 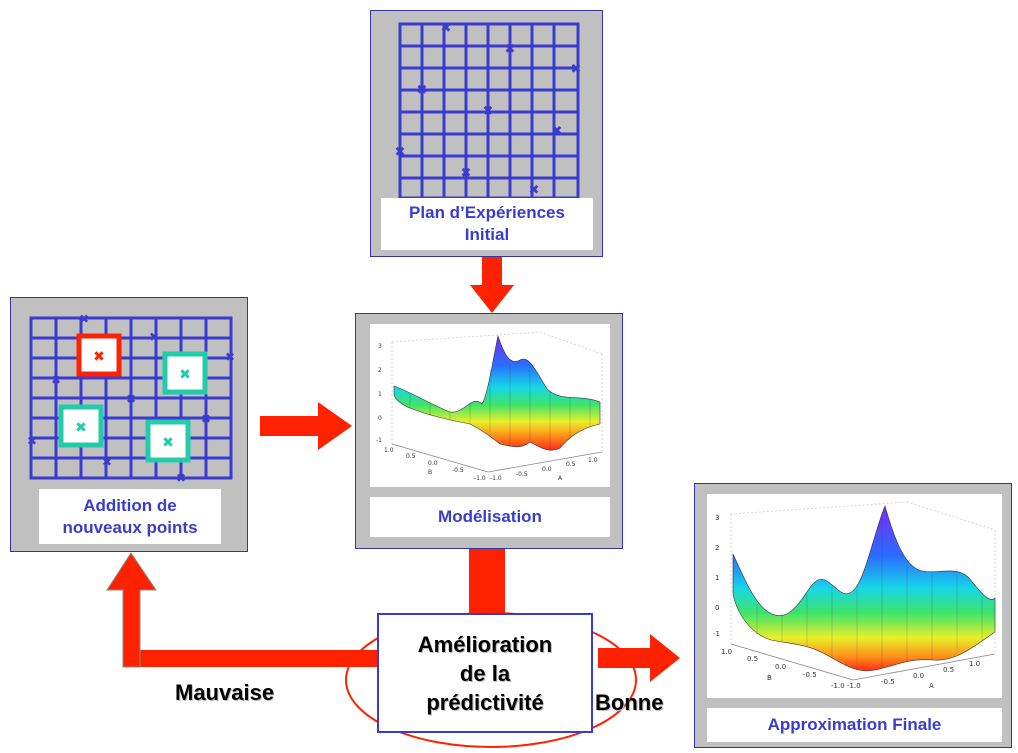 I want to click on arrow-addition-to-model, so click(x=306, y=426).